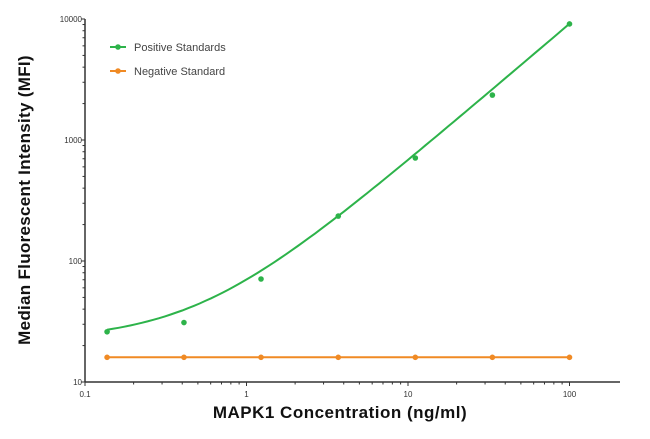 This screenshot has height=439, width=650. I want to click on legend-label: Positive Standards, so click(180, 48).